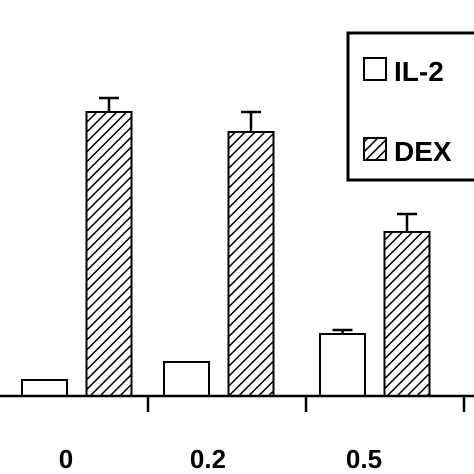  What do you see at coordinates (66, 459) in the screenshot?
I see `x-tick-label: 0` at bounding box center [66, 459].